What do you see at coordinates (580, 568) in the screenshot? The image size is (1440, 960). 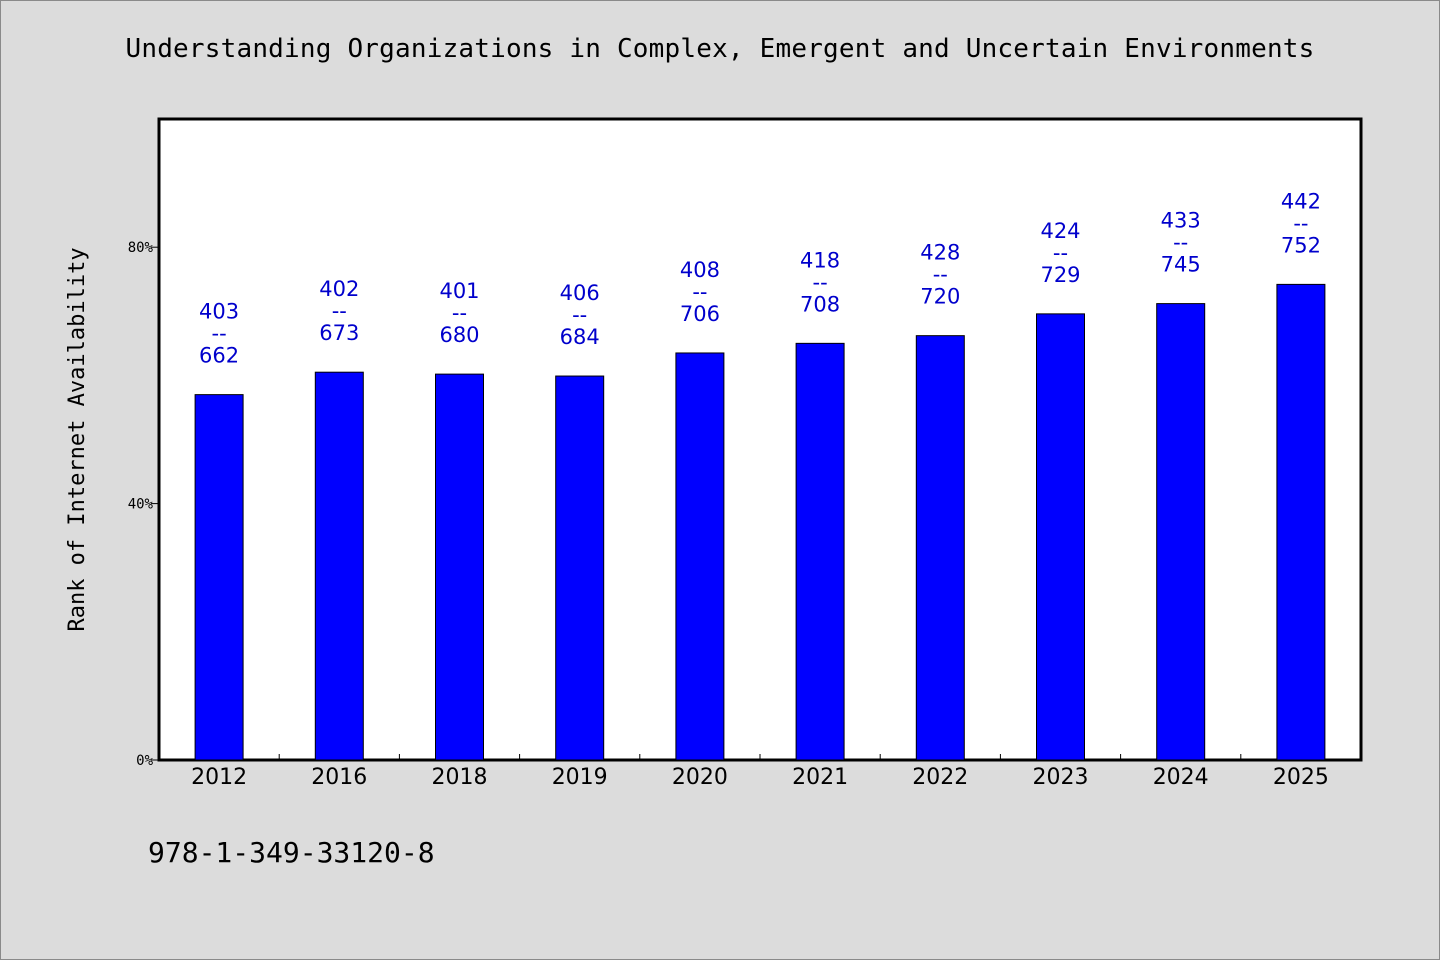 I see `bar-2019` at bounding box center [580, 568].